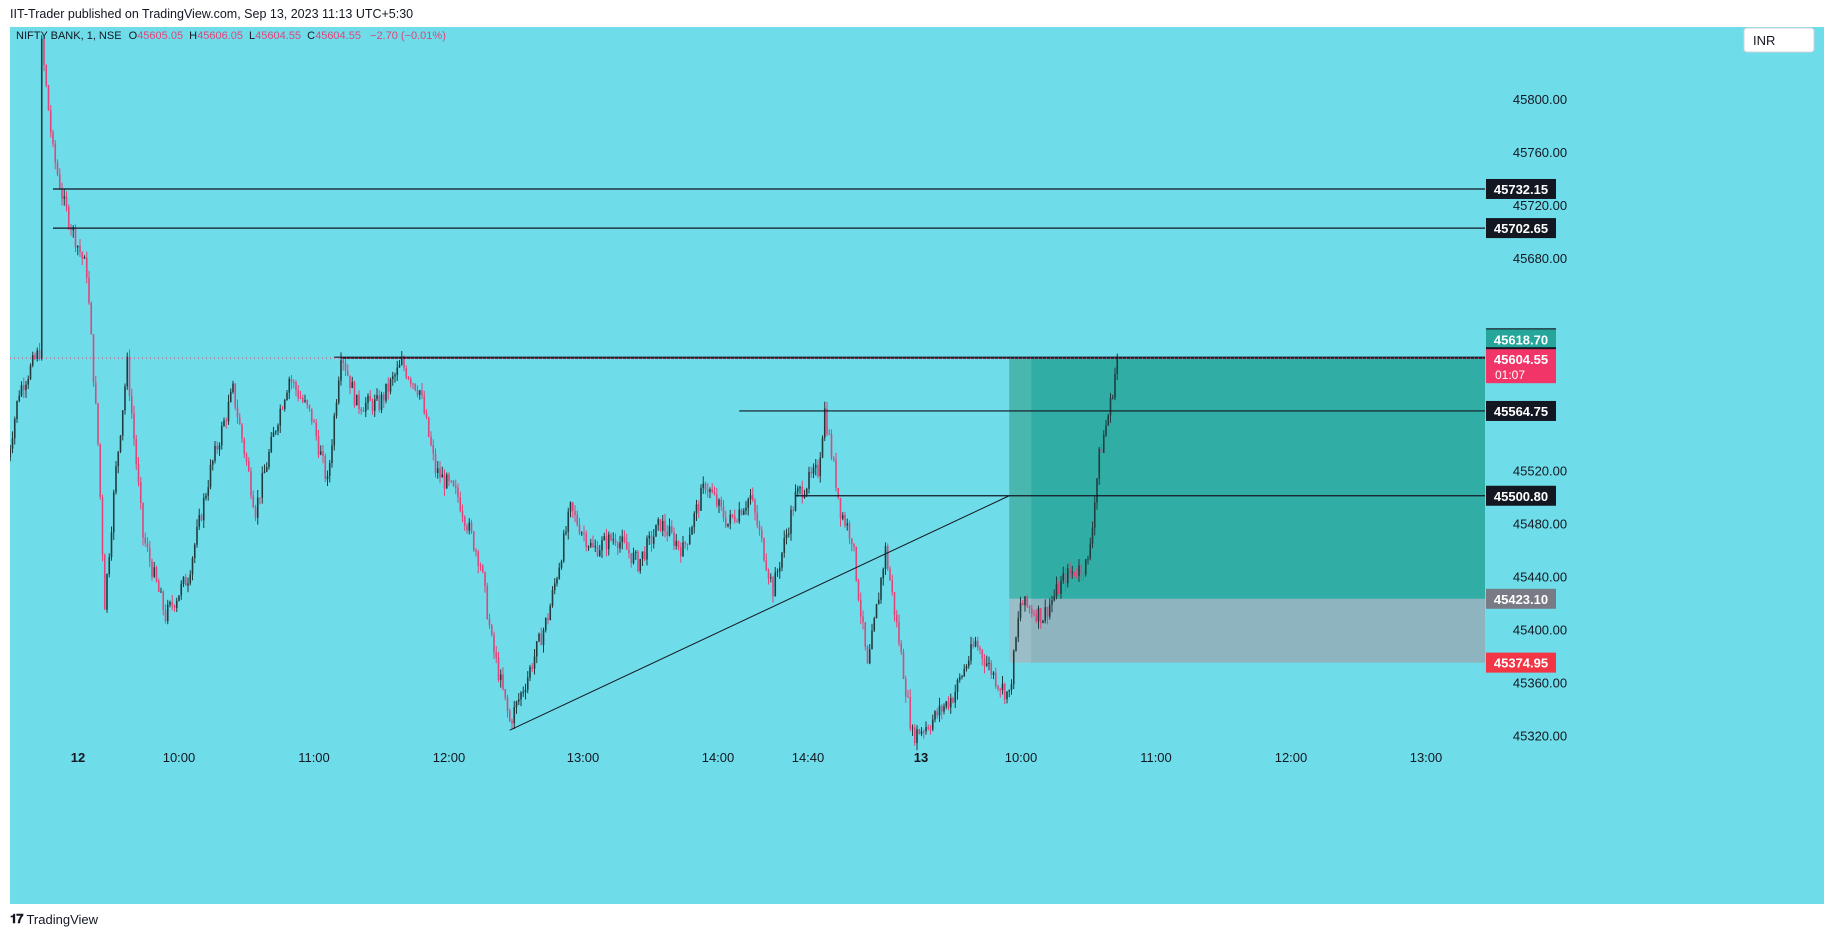 This screenshot has width=1835, height=939. What do you see at coordinates (1521, 495) in the screenshot?
I see `price-label-box` at bounding box center [1521, 495].